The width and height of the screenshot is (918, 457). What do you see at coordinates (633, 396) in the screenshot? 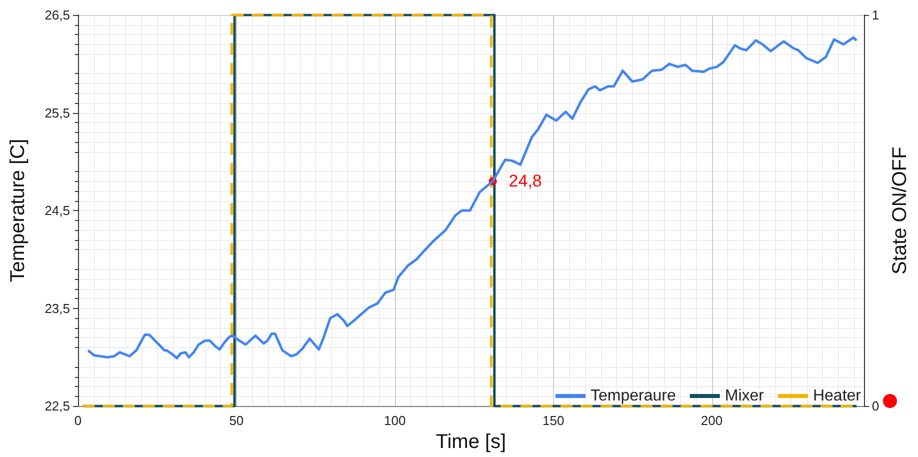
I see `legend-label: Temperaure` at bounding box center [633, 396].